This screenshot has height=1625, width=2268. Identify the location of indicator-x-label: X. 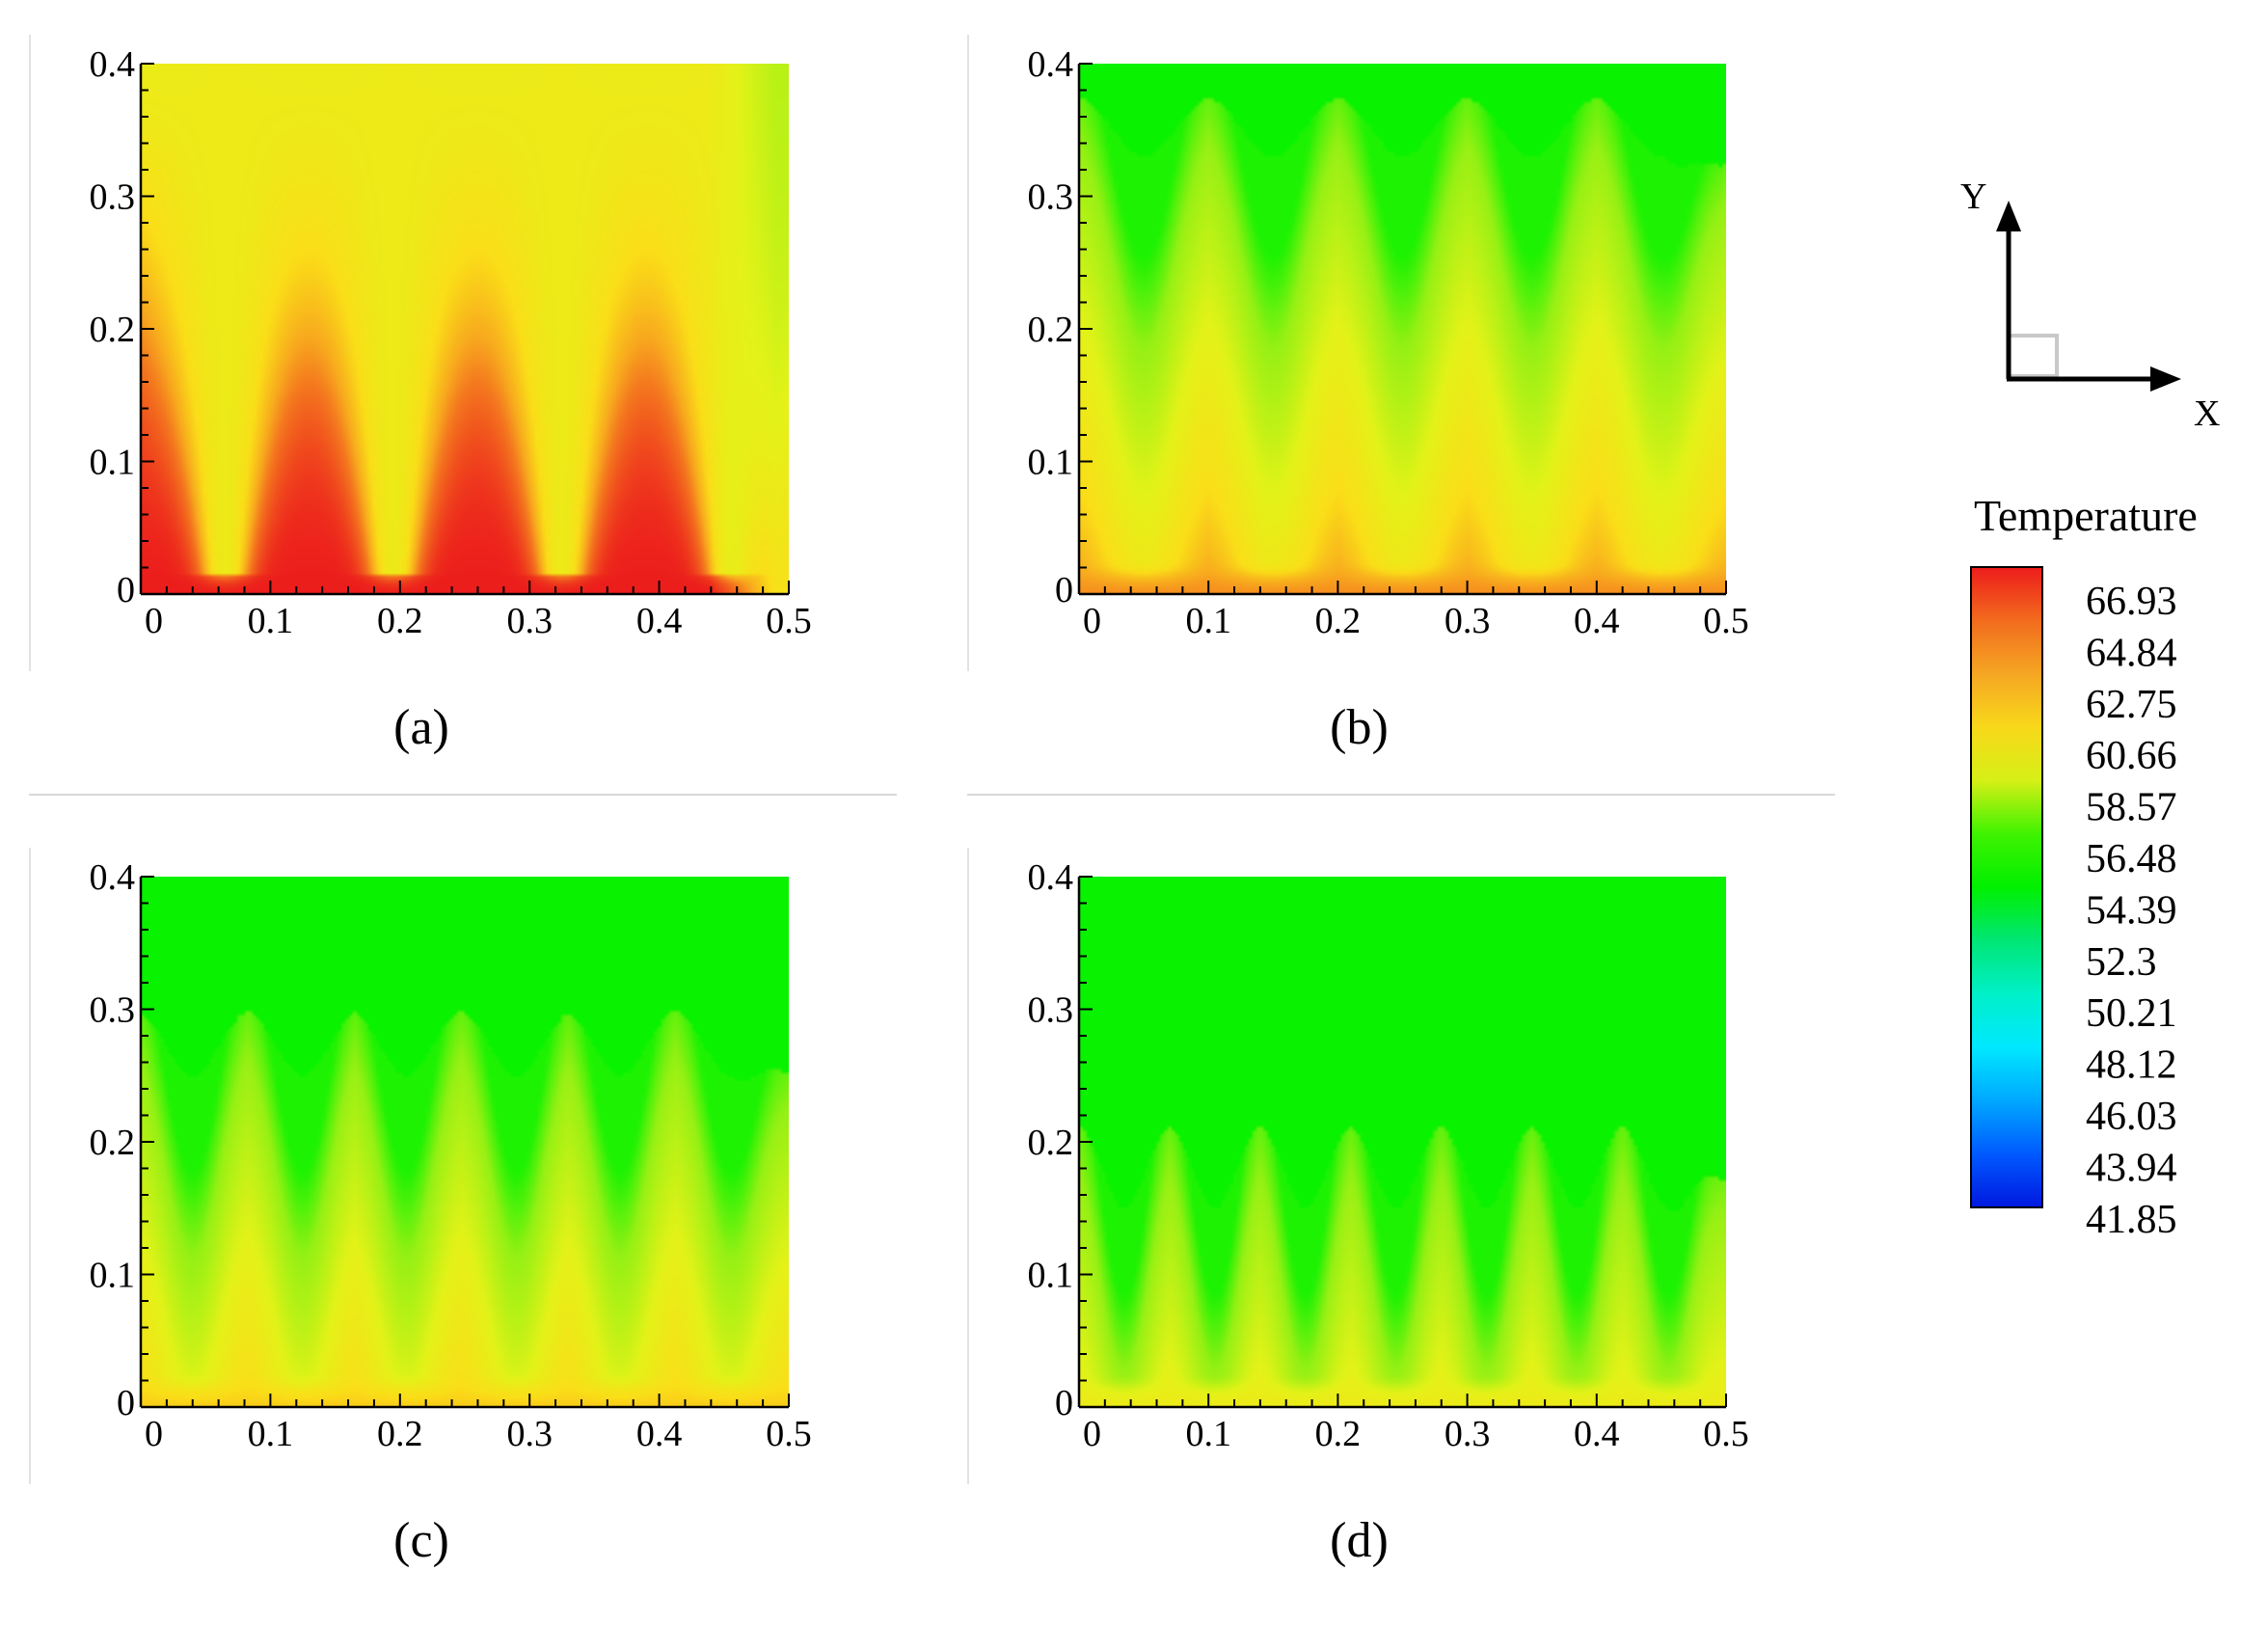
(2207, 413).